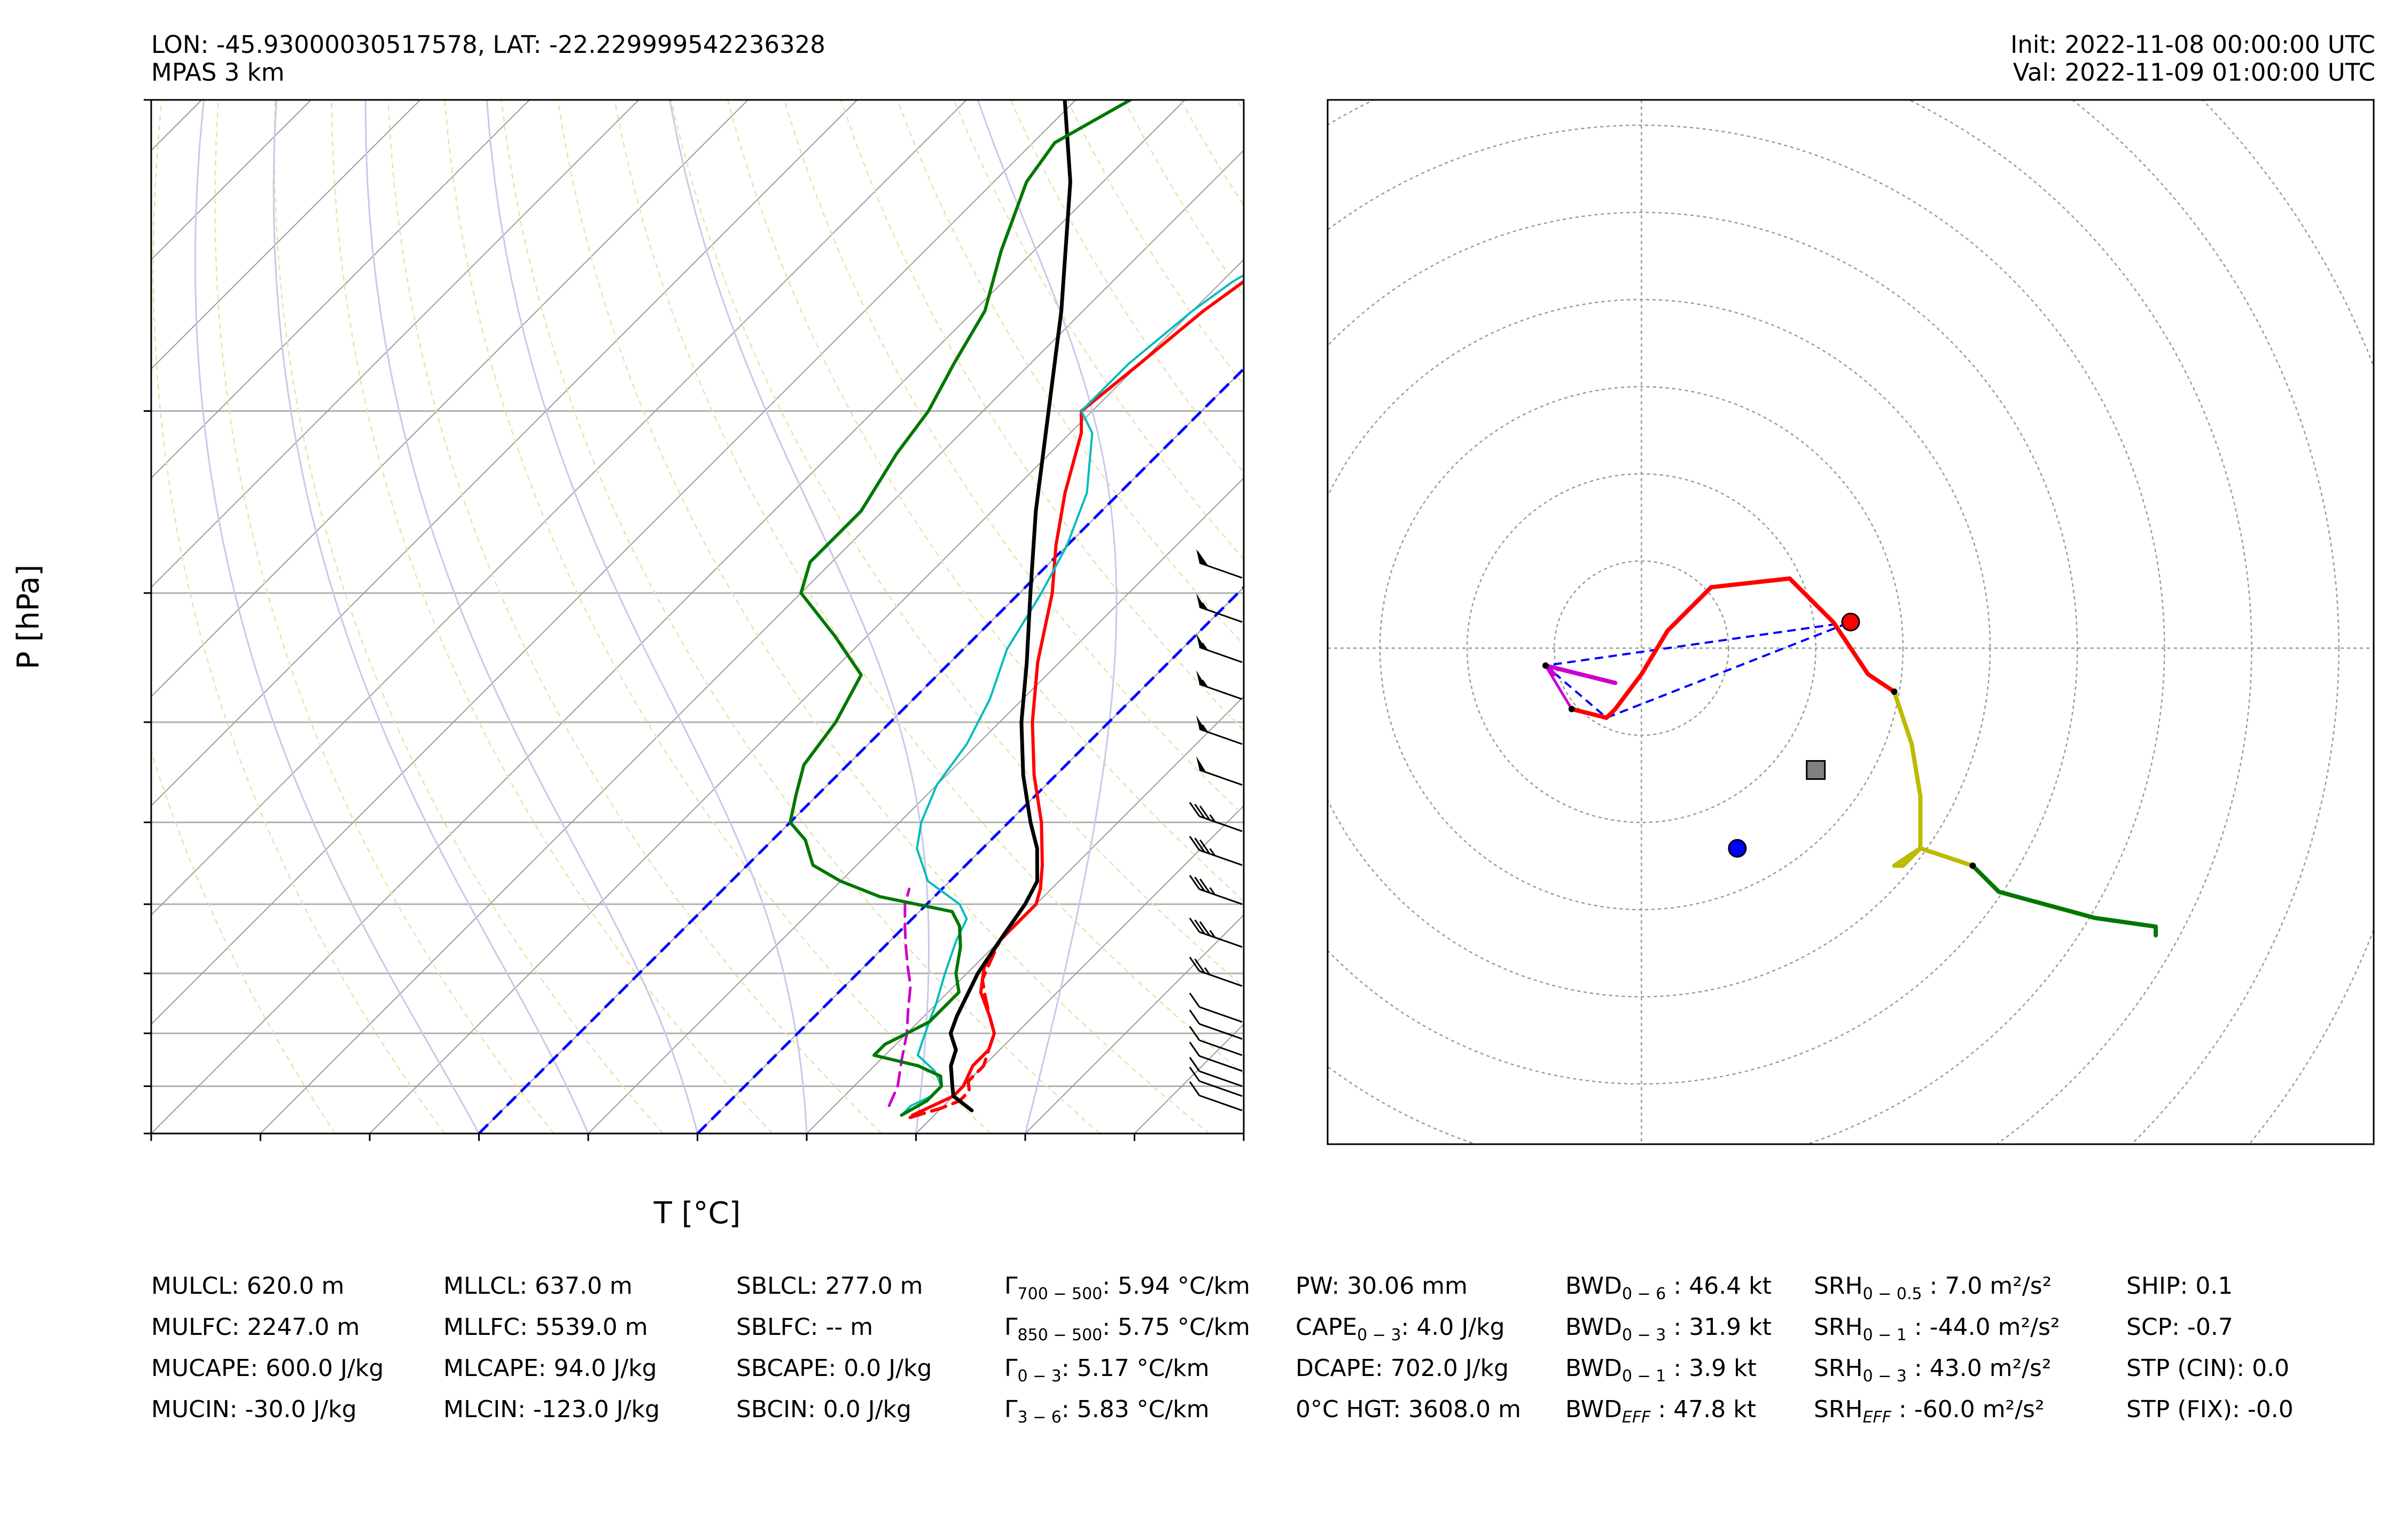 The image size is (2402, 1540). I want to click on index-col8-0: SHIP: 0.1, so click(2179, 1286).